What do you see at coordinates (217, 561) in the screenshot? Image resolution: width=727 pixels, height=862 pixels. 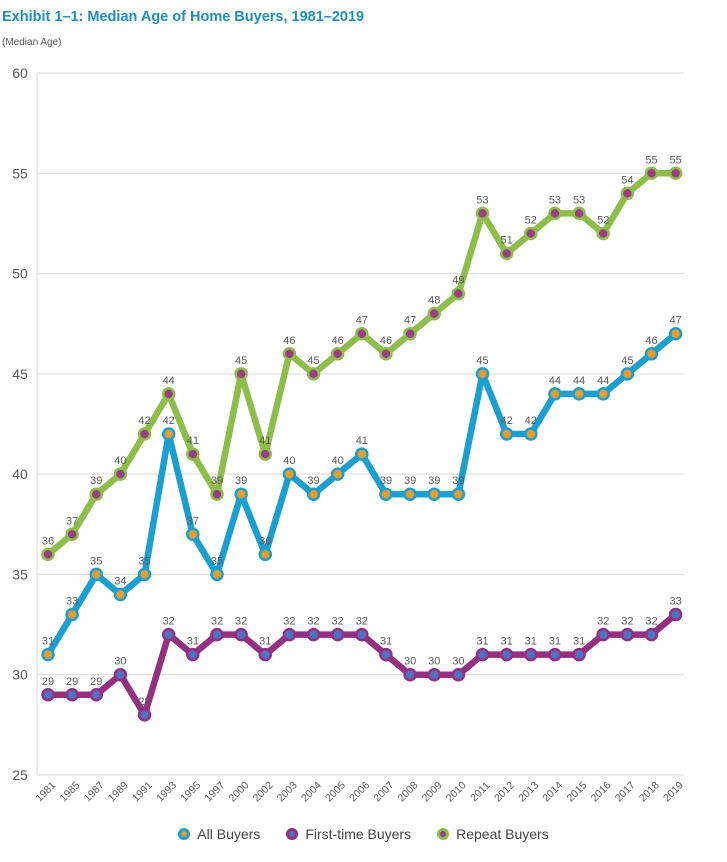 I see `data-label-all-1997: 35` at bounding box center [217, 561].